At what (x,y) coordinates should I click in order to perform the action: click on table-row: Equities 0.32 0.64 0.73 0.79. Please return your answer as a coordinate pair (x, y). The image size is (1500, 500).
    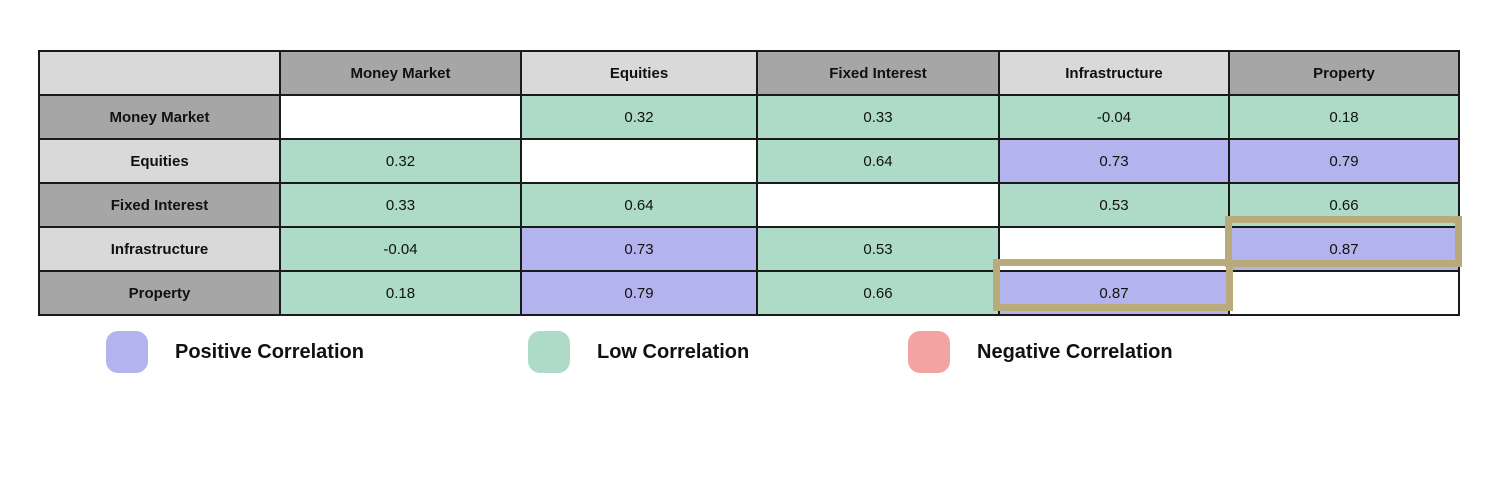
    Looking at the image, I should click on (749, 161).